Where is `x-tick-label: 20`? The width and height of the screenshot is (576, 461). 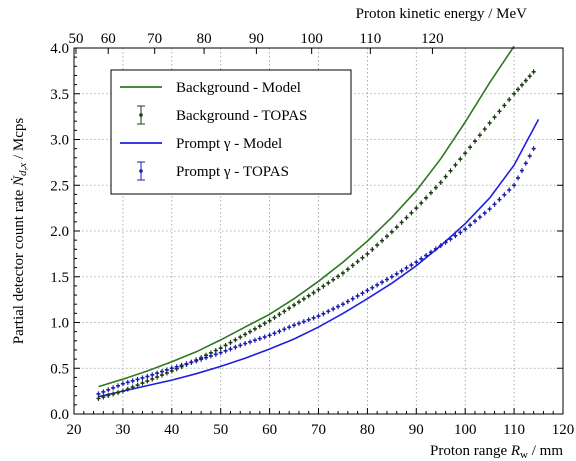 x-tick-label: 20 is located at coordinates (74, 430).